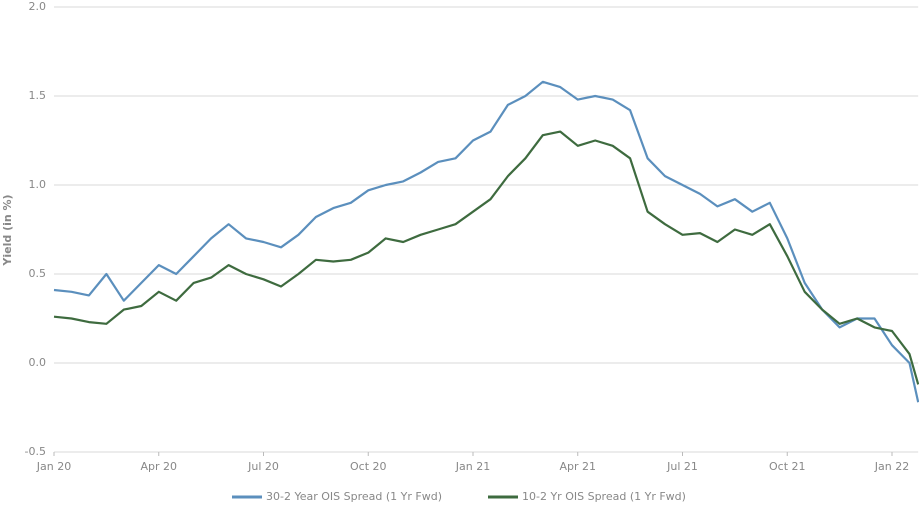  What do you see at coordinates (787, 466) in the screenshot?
I see `x-tick-label: Oct 21` at bounding box center [787, 466].